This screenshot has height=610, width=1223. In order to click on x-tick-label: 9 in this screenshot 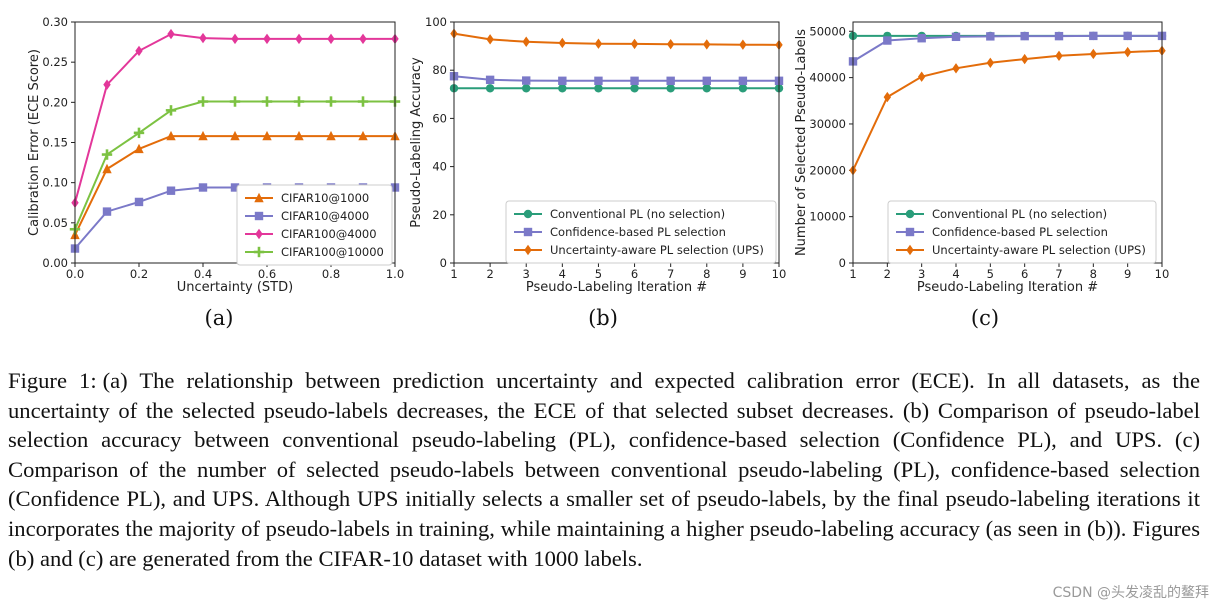, I will do `click(1127, 274)`.